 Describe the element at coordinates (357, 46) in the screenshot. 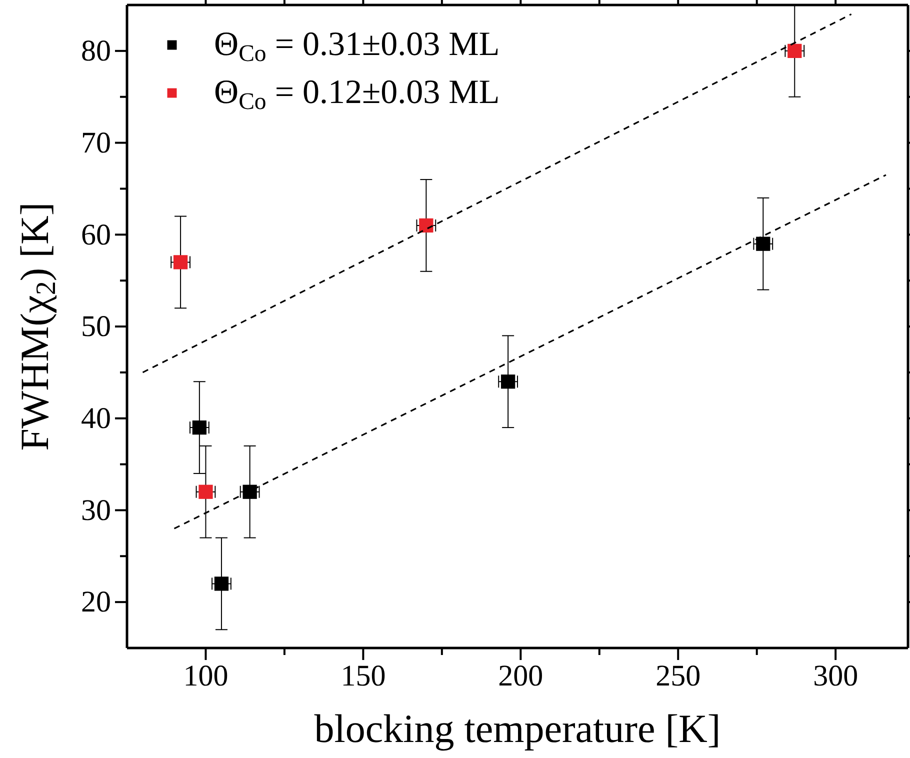

I see `legend-label: Θ$_{Co}$ = 0.31±0.03 ML` at that location.